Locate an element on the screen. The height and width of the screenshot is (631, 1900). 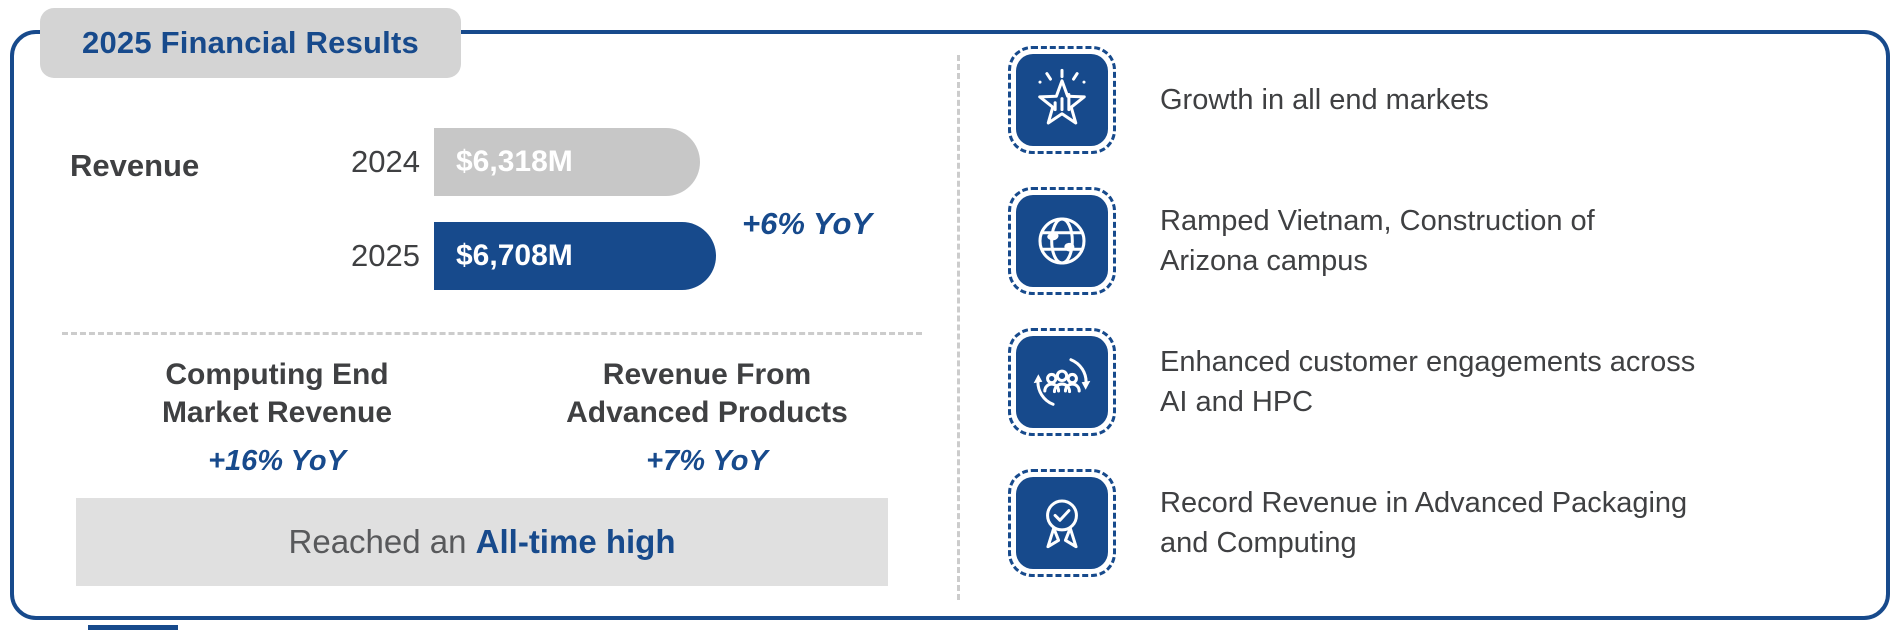
globe-icon is located at coordinates (1062, 241).